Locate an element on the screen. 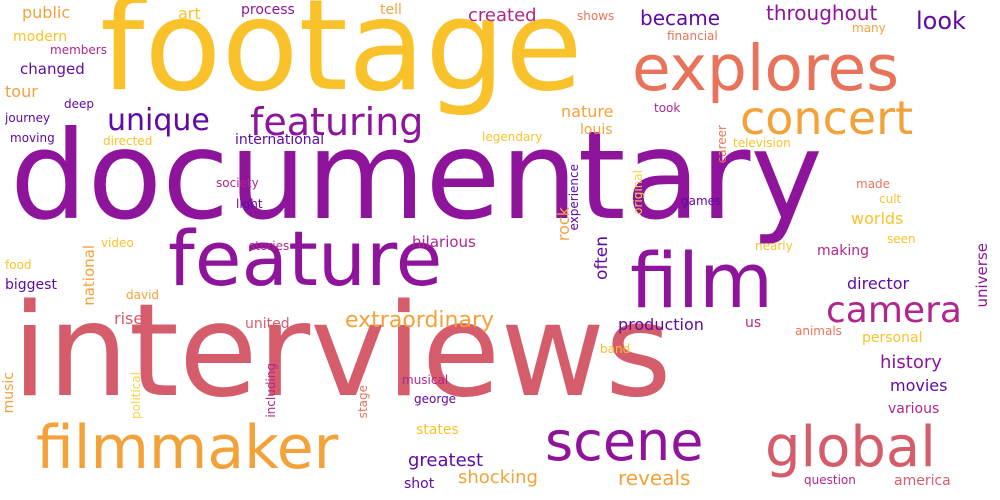  word-tell: tell is located at coordinates (391, 10).